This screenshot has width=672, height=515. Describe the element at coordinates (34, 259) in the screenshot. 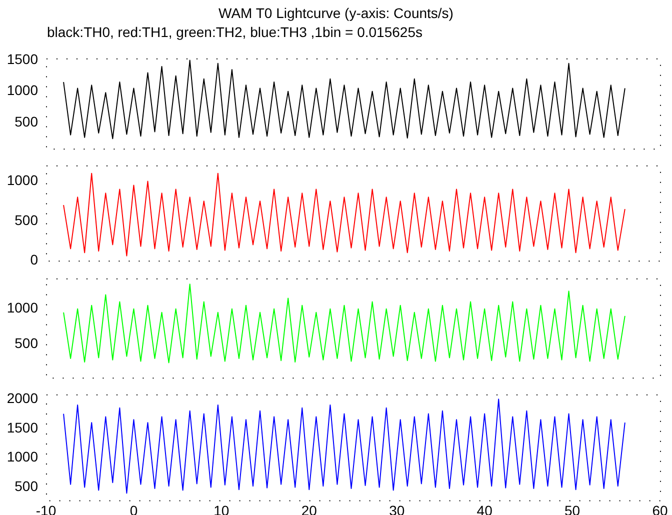

I see `y-tick-label: 0` at that location.